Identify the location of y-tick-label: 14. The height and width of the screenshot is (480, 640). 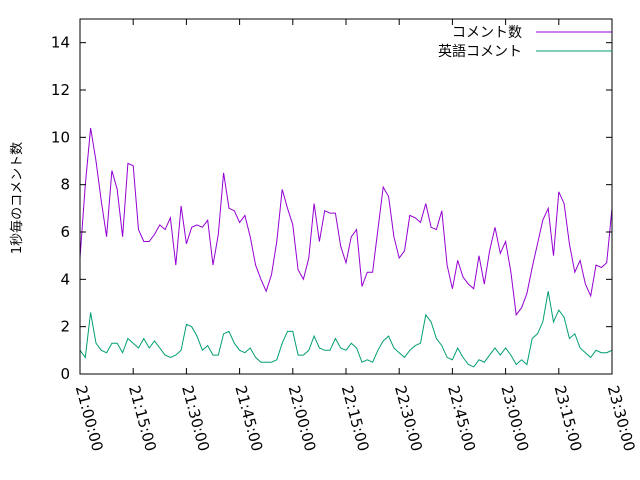
(60, 43).